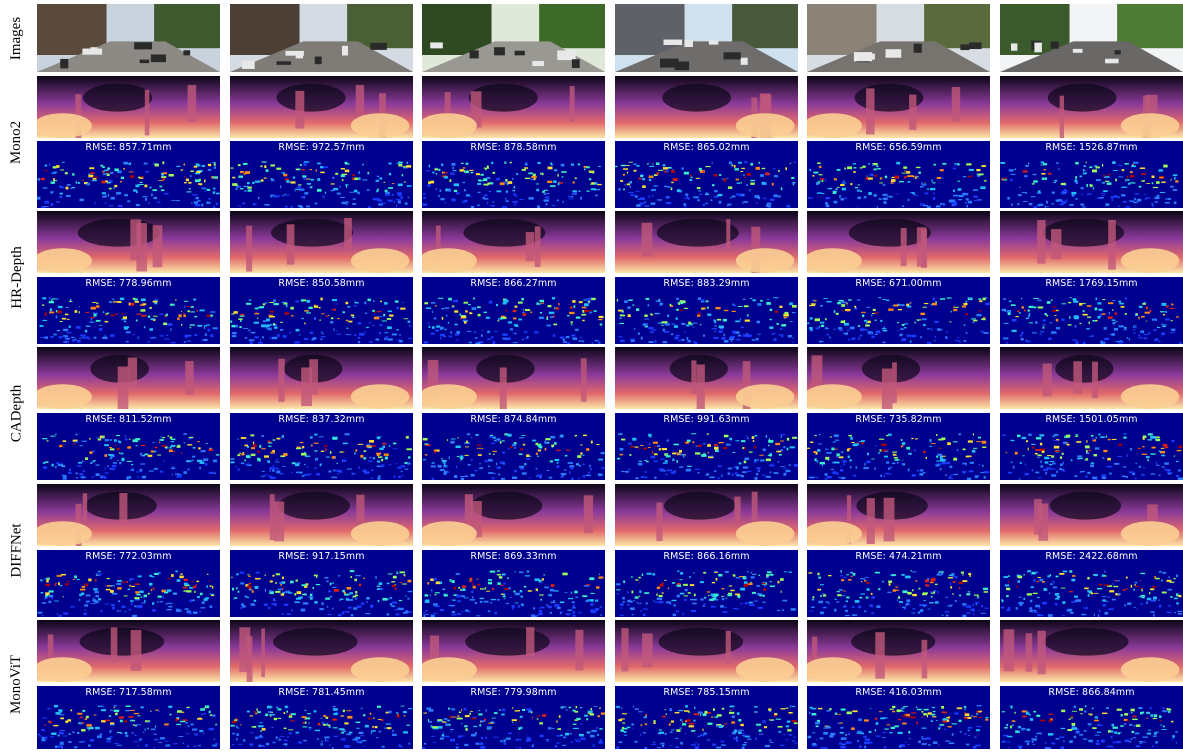 This screenshot has width=1183, height=752. What do you see at coordinates (915, 147) in the screenshot?
I see `rmse-value: 656.59mm` at bounding box center [915, 147].